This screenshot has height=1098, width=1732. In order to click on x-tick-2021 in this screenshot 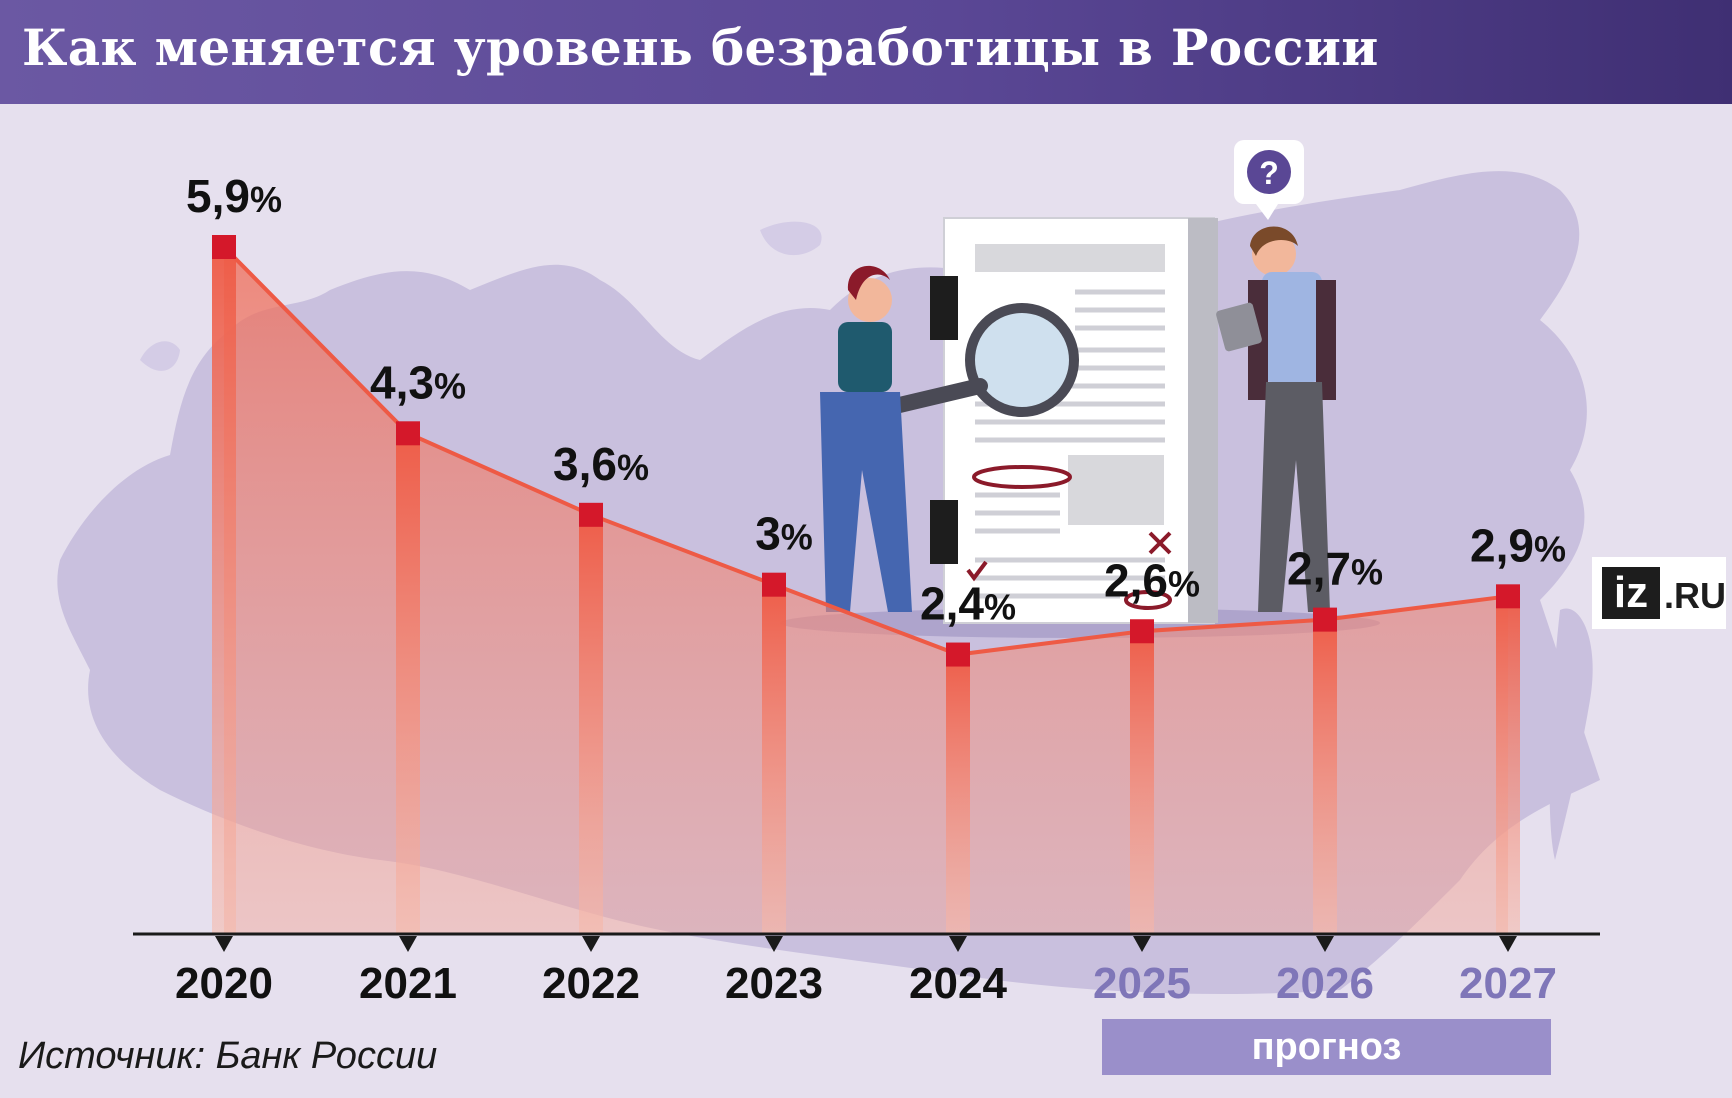, I will do `click(408, 944)`.